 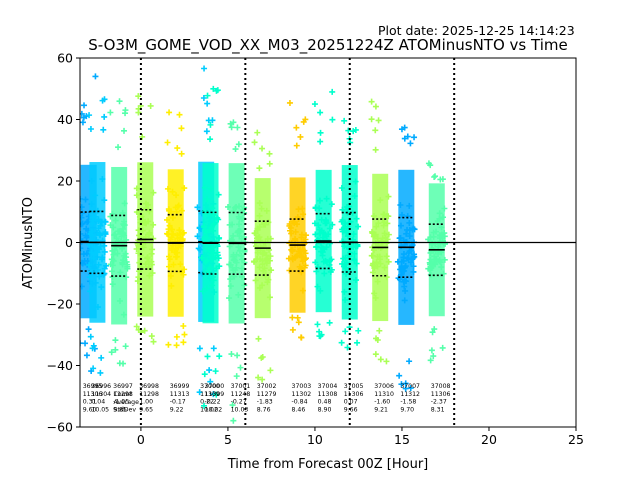 What do you see at coordinates (98, 402) in the screenshot?
I see `bin-stat-label: 0.04` at bounding box center [98, 402].